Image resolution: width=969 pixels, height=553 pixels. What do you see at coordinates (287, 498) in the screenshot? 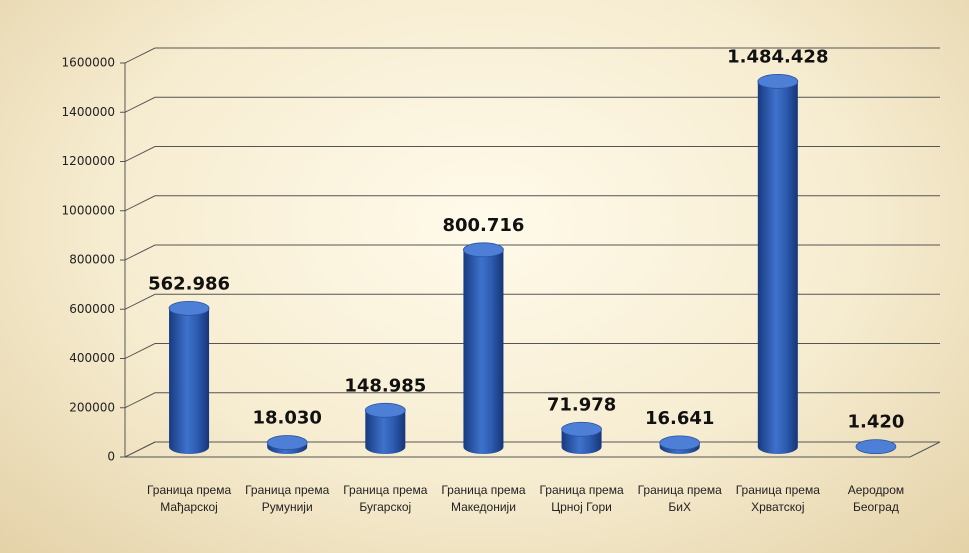
I see `x-tick-label: Граница према Румунији` at bounding box center [287, 498].